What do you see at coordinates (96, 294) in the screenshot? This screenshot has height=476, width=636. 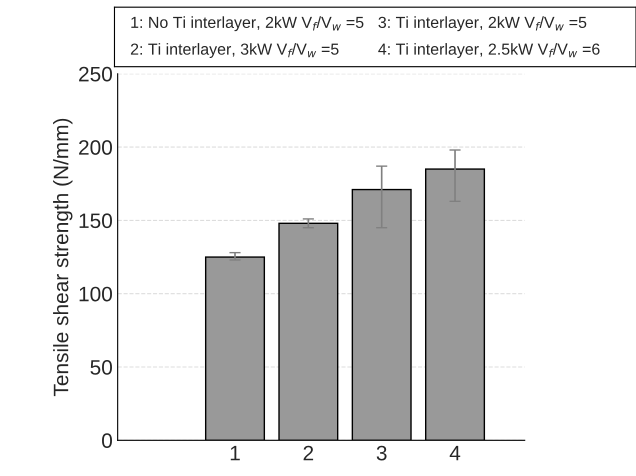 I see `y-tick-label: 100` at bounding box center [96, 294].